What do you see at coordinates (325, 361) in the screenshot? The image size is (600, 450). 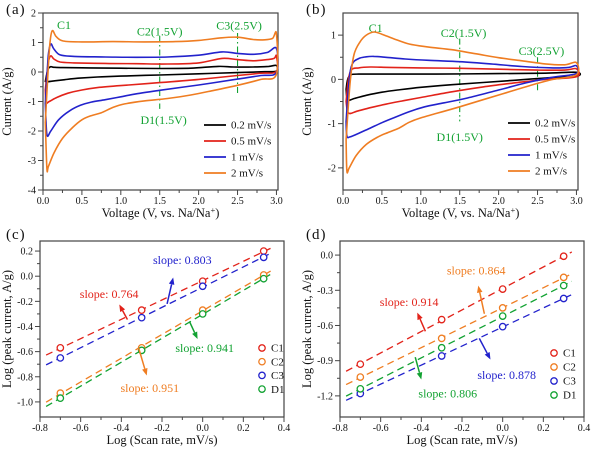 I see `y-tick-label: -0.9` at bounding box center [325, 361].